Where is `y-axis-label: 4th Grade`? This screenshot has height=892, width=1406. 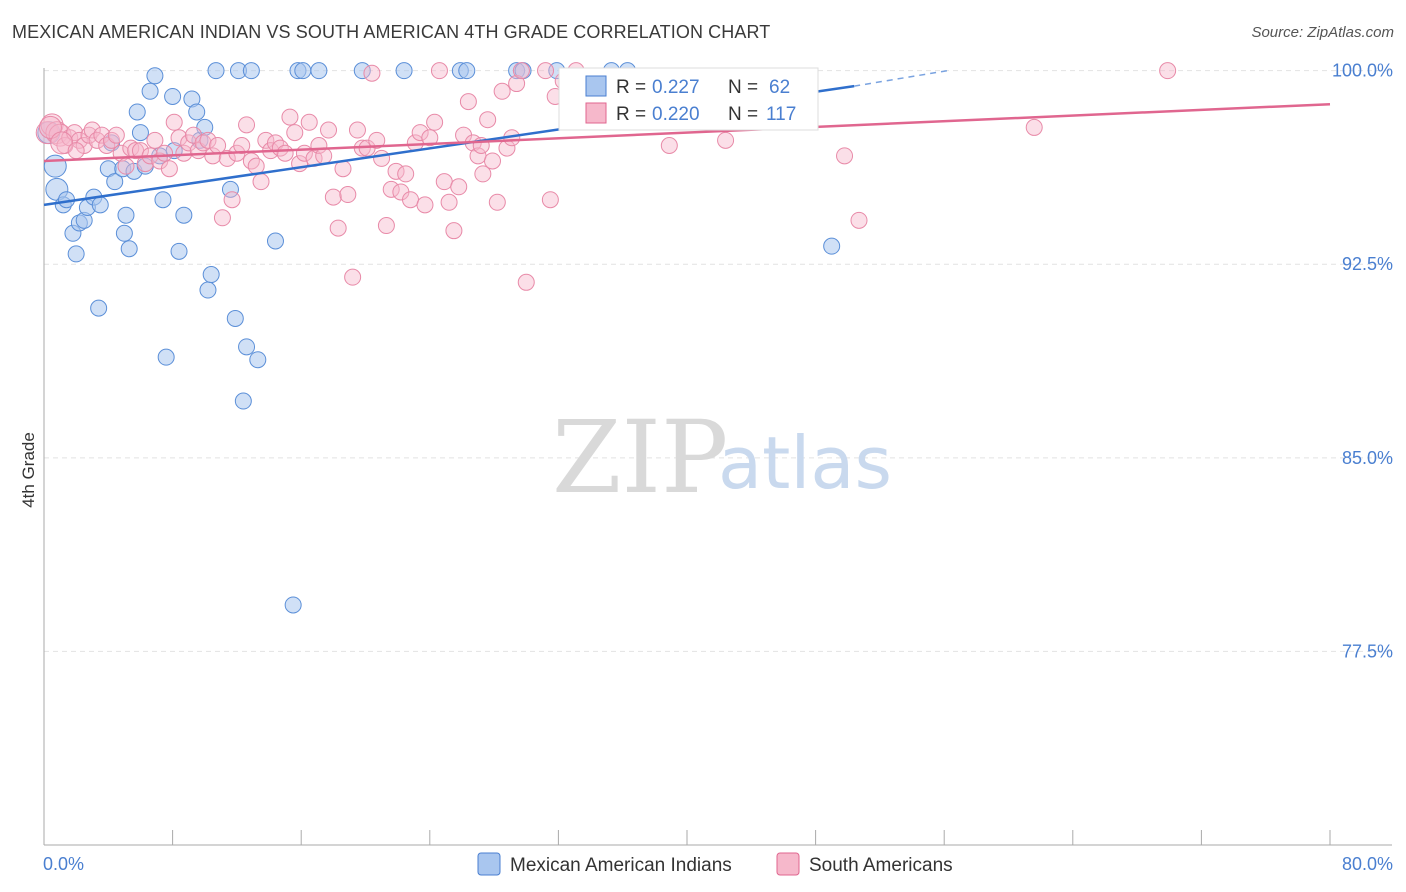 y-axis-label: 4th Grade is located at coordinates (28, 470).